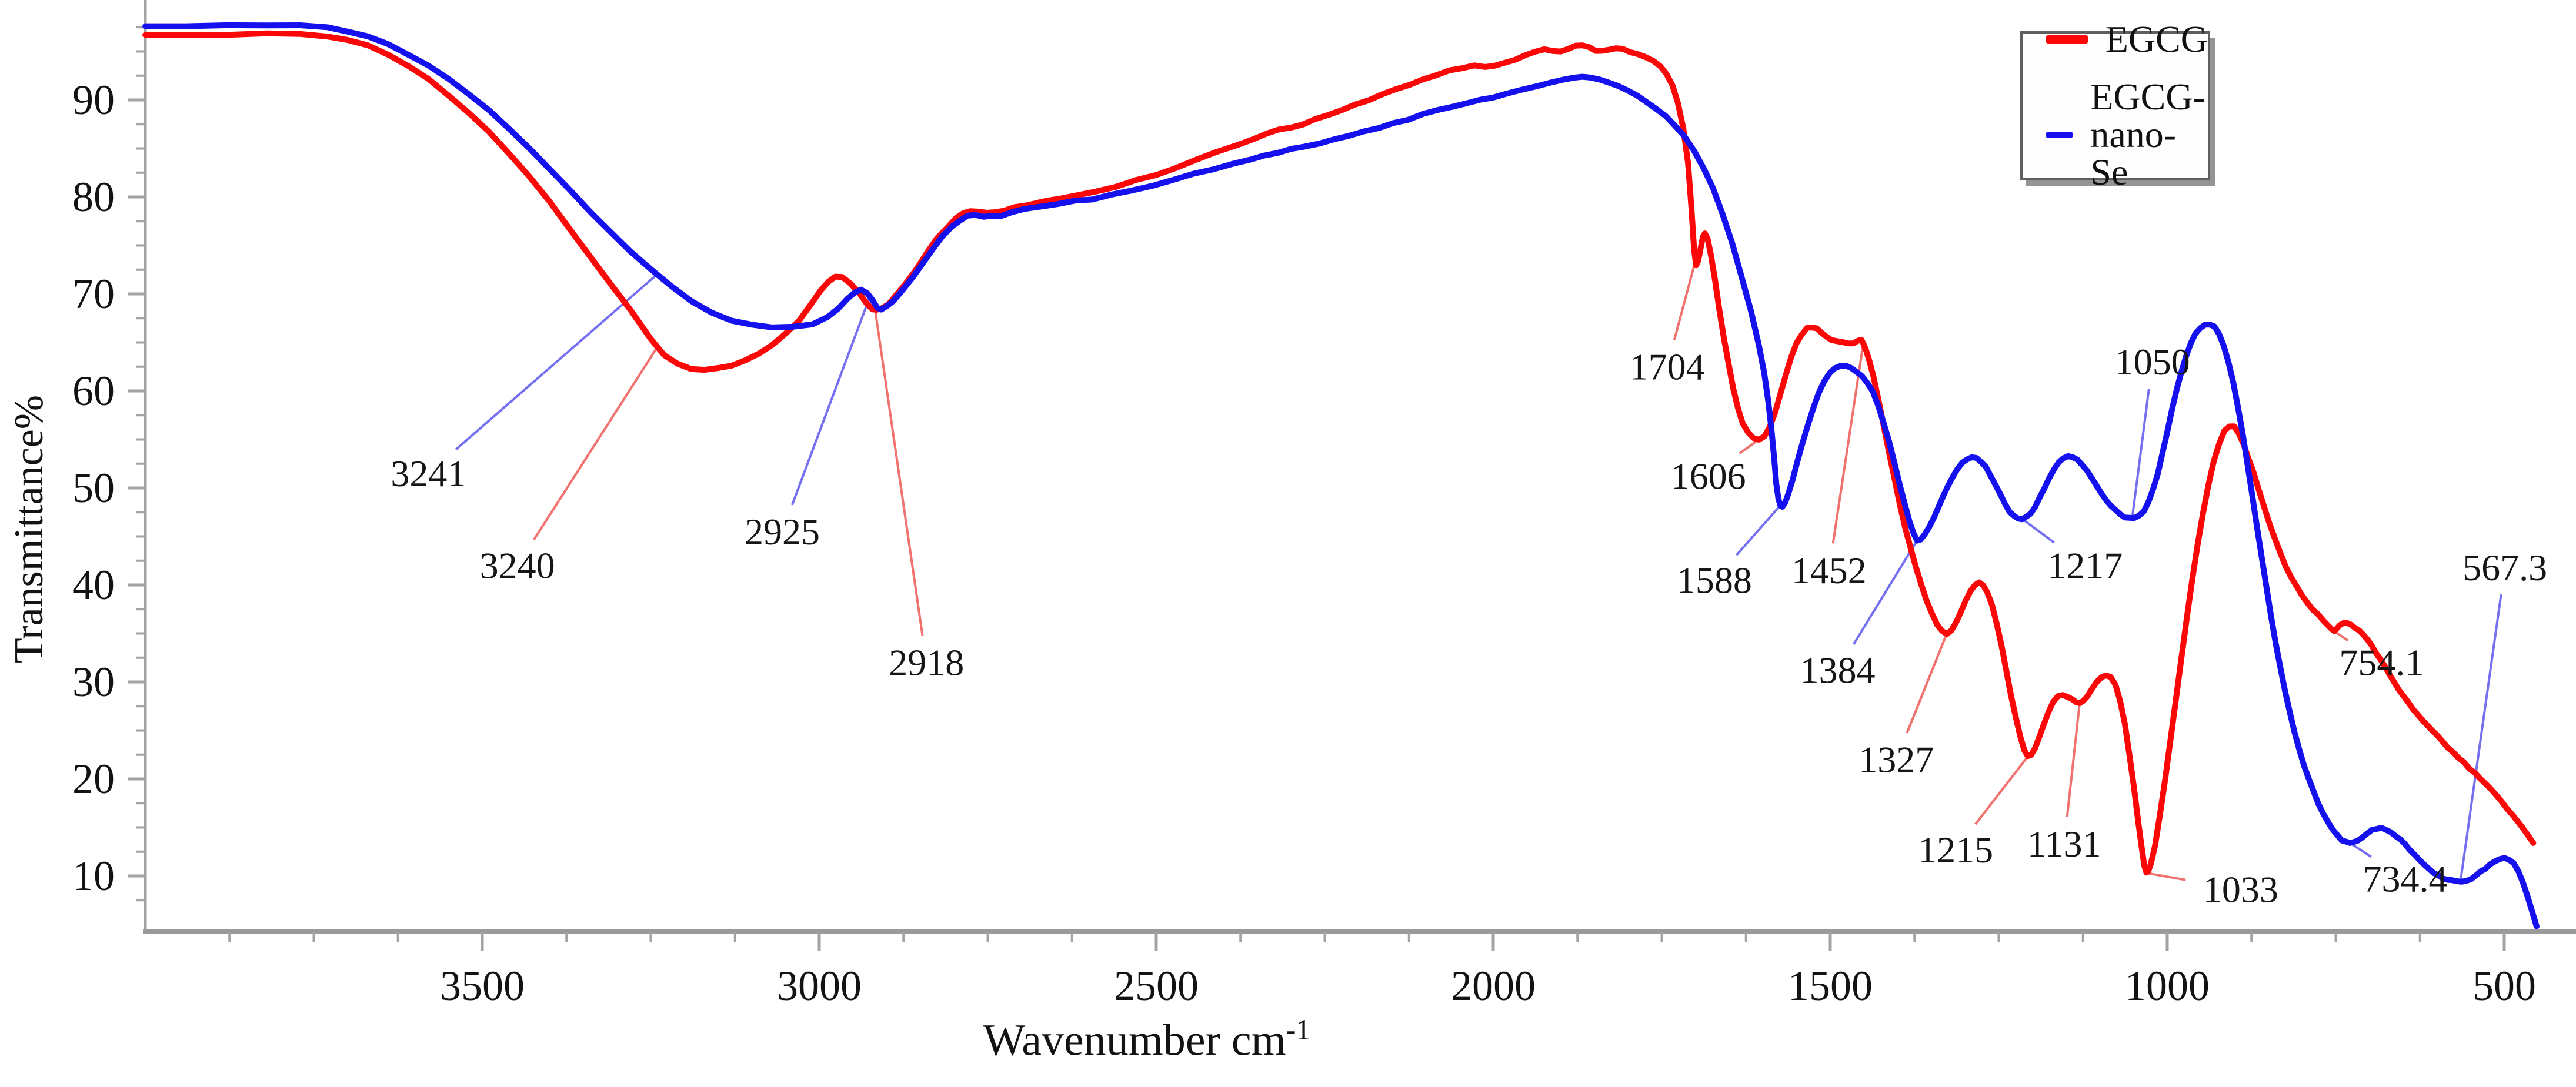 The height and width of the screenshot is (1087, 2576). I want to click on annotation-label-734.4: 734.4, so click(2405, 878).